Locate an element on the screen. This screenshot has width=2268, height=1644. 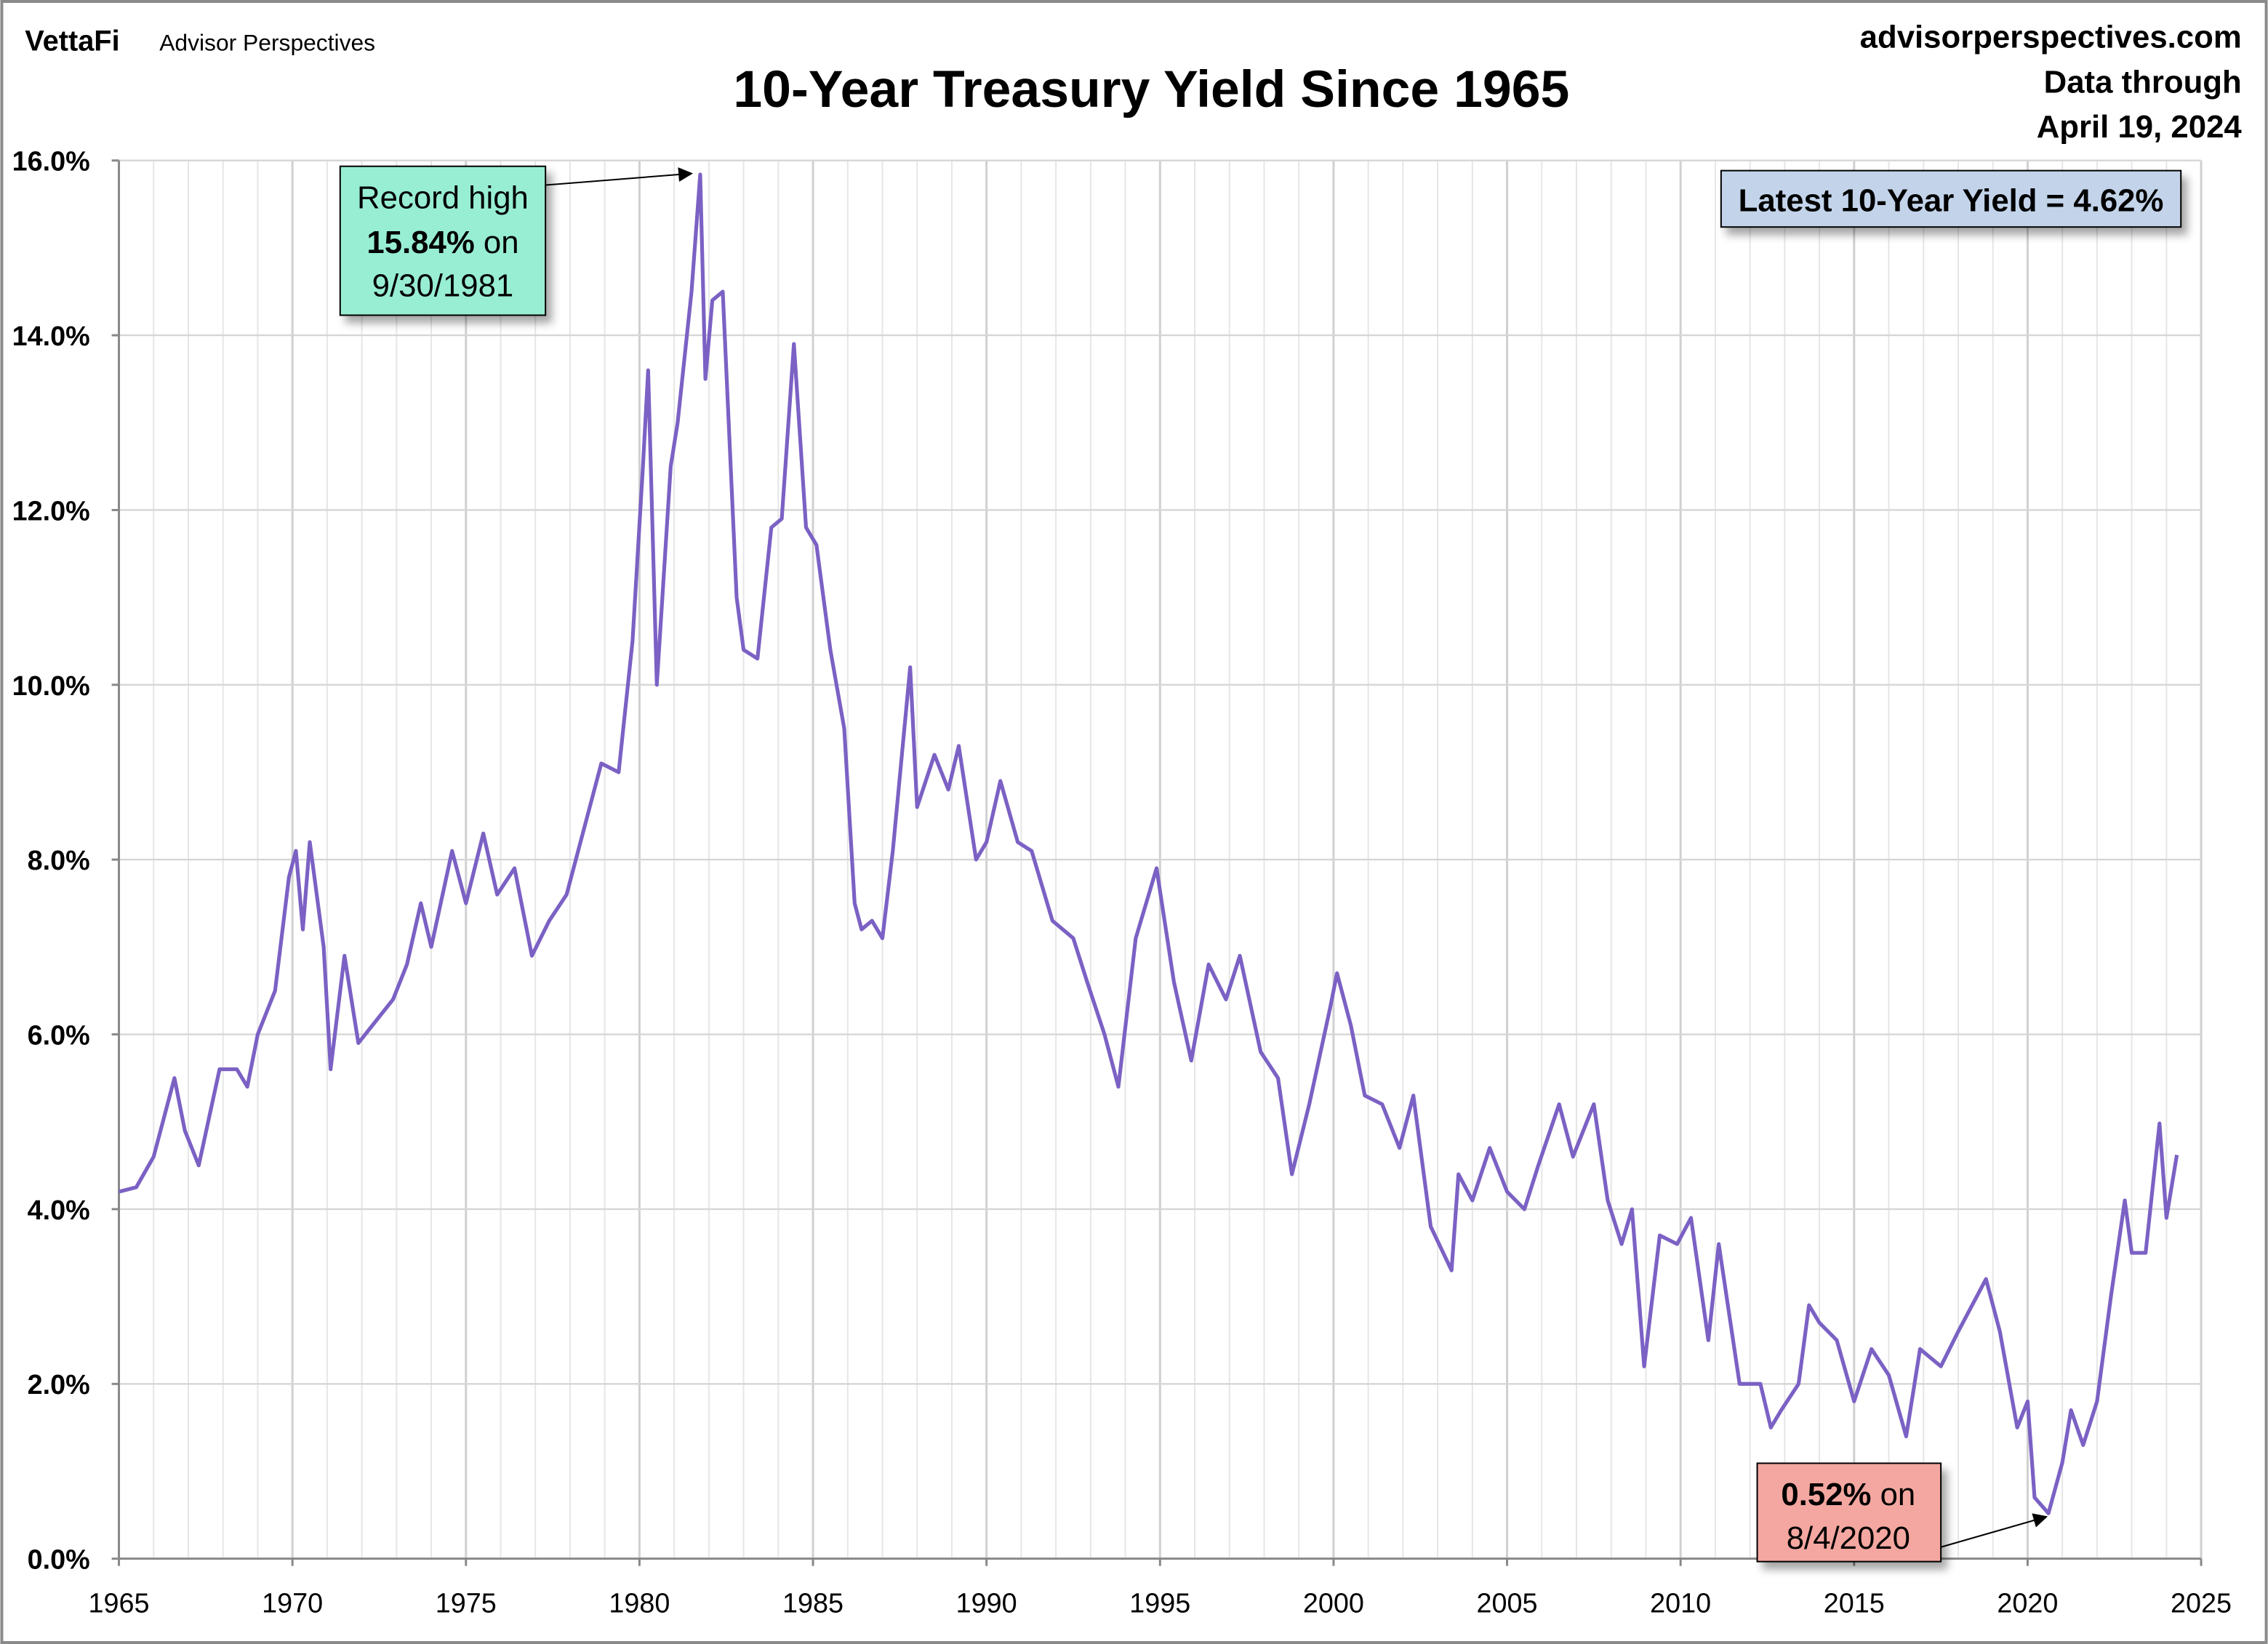
record-low-date: 8/4/2020 is located at coordinates (1848, 1538).